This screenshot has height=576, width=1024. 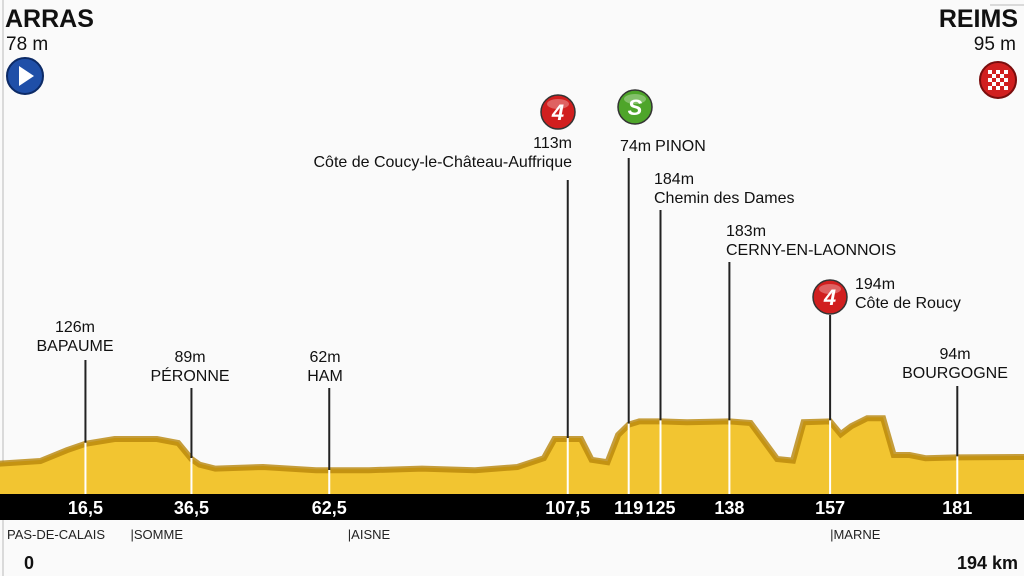 I want to click on waypoint-name: BOURGOGNE, so click(x=955, y=373).